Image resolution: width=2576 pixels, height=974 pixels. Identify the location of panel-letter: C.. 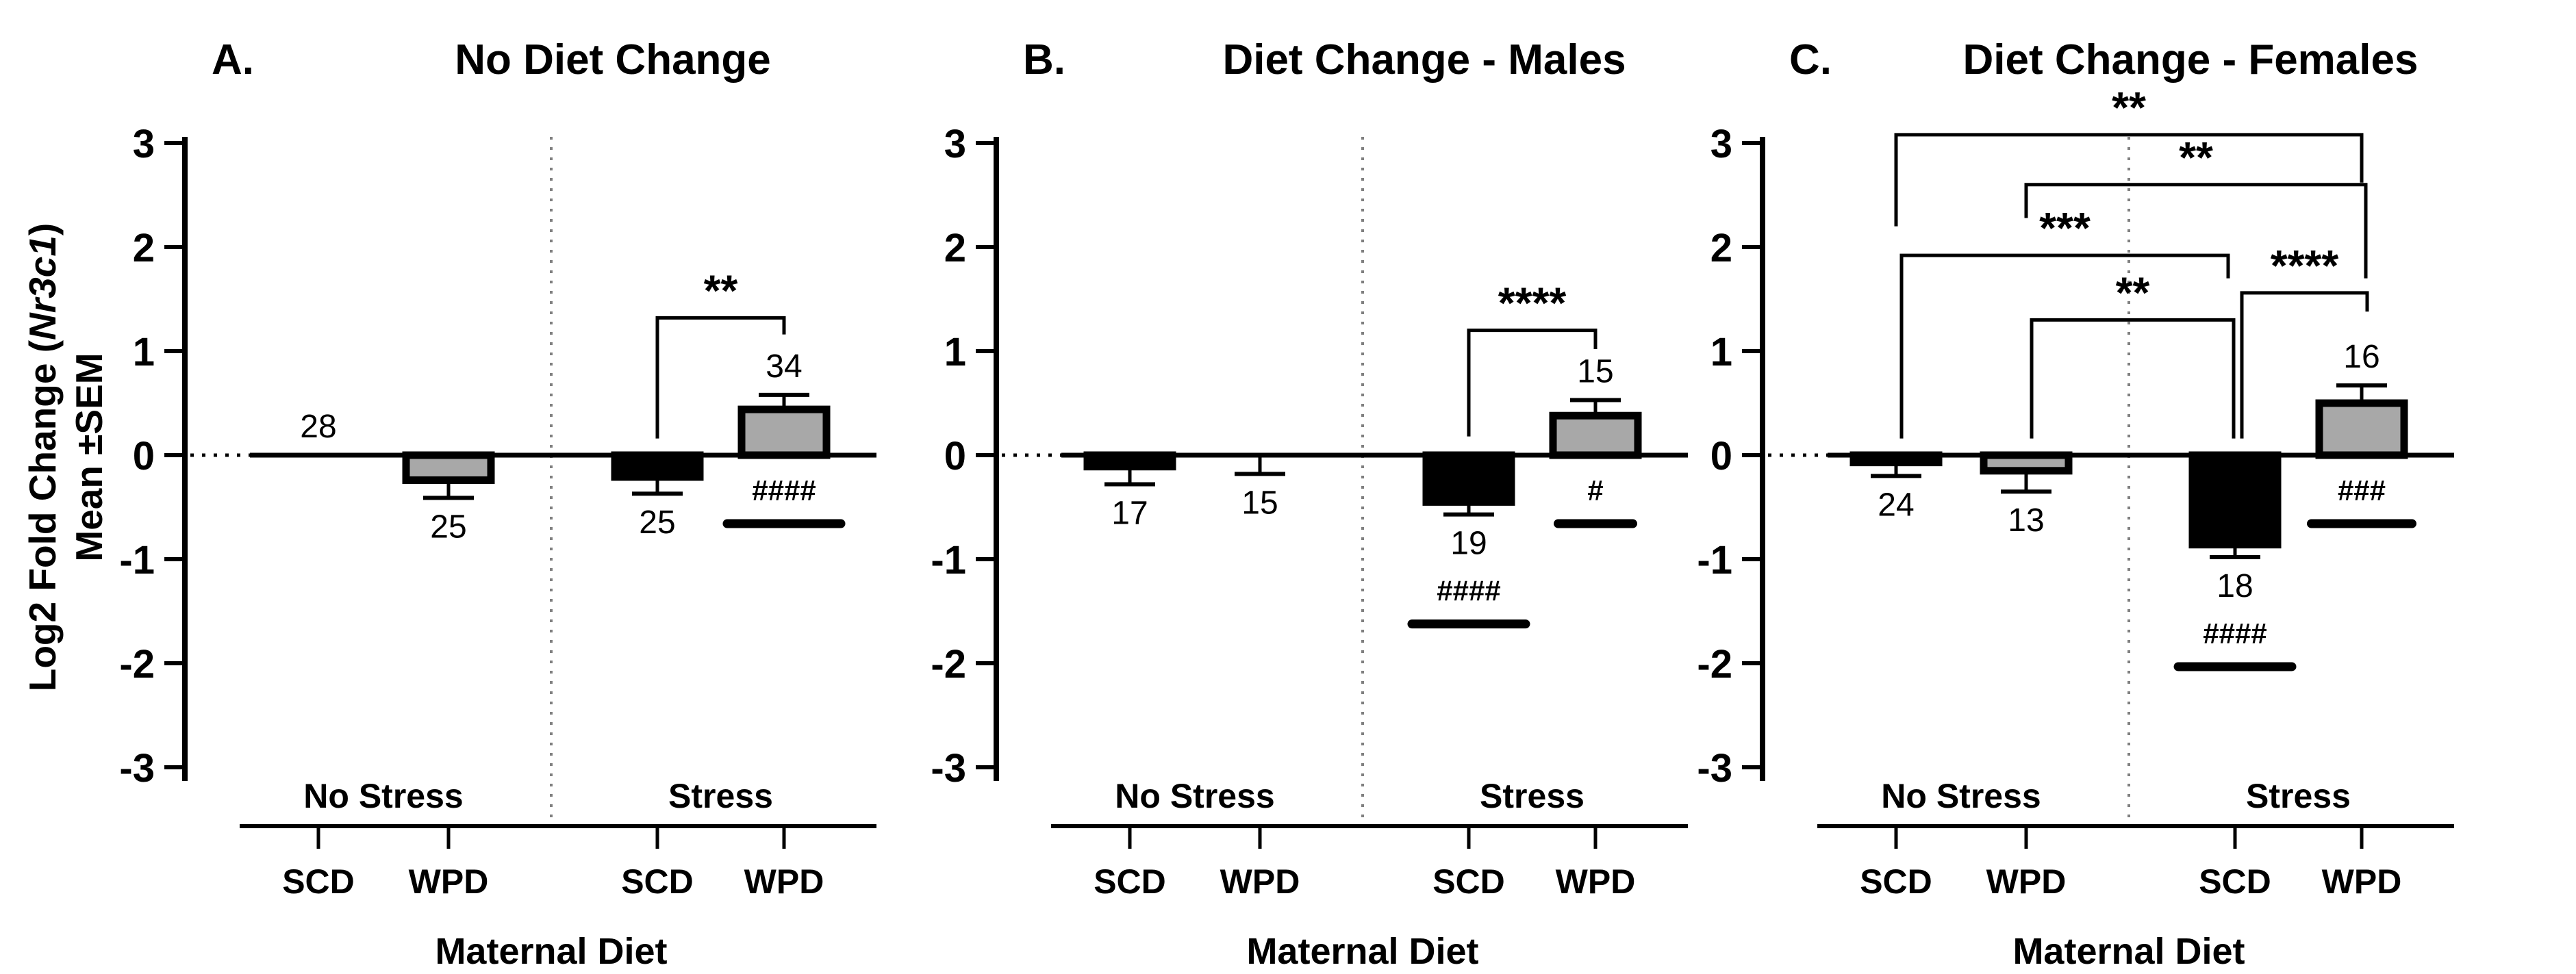
(1810, 60).